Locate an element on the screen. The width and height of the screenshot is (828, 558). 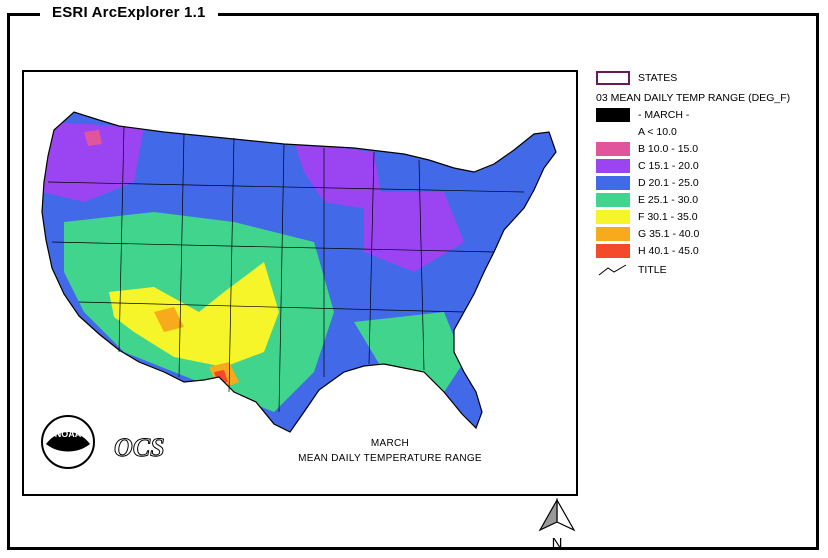
legend-layer-title-row: 03 MEAN DAILY TEMP RANGE (DEG_F) is located at coordinates (693, 98).